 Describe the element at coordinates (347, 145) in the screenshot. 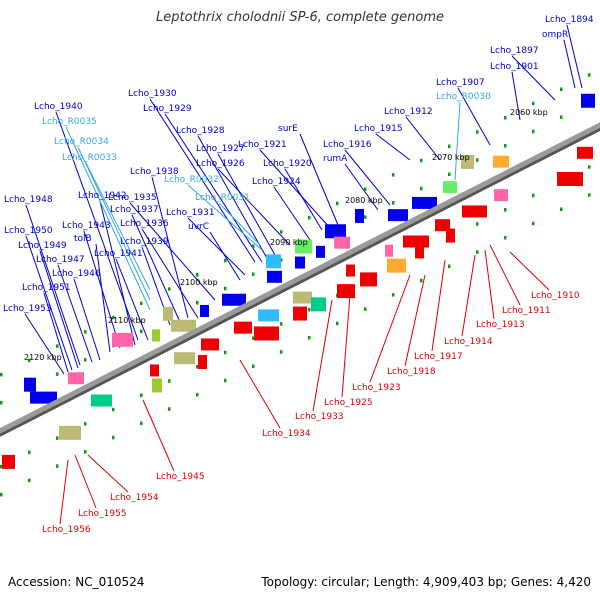

I see `feature-label: Lcho_1916` at that location.